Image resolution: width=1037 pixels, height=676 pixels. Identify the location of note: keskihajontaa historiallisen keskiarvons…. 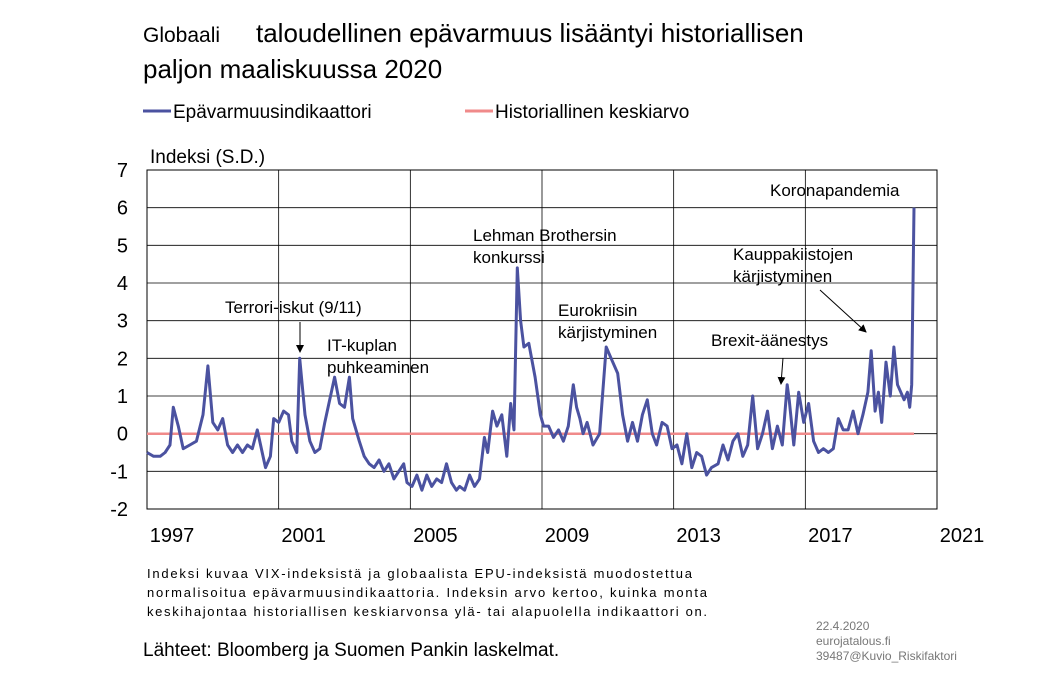
(427, 611).